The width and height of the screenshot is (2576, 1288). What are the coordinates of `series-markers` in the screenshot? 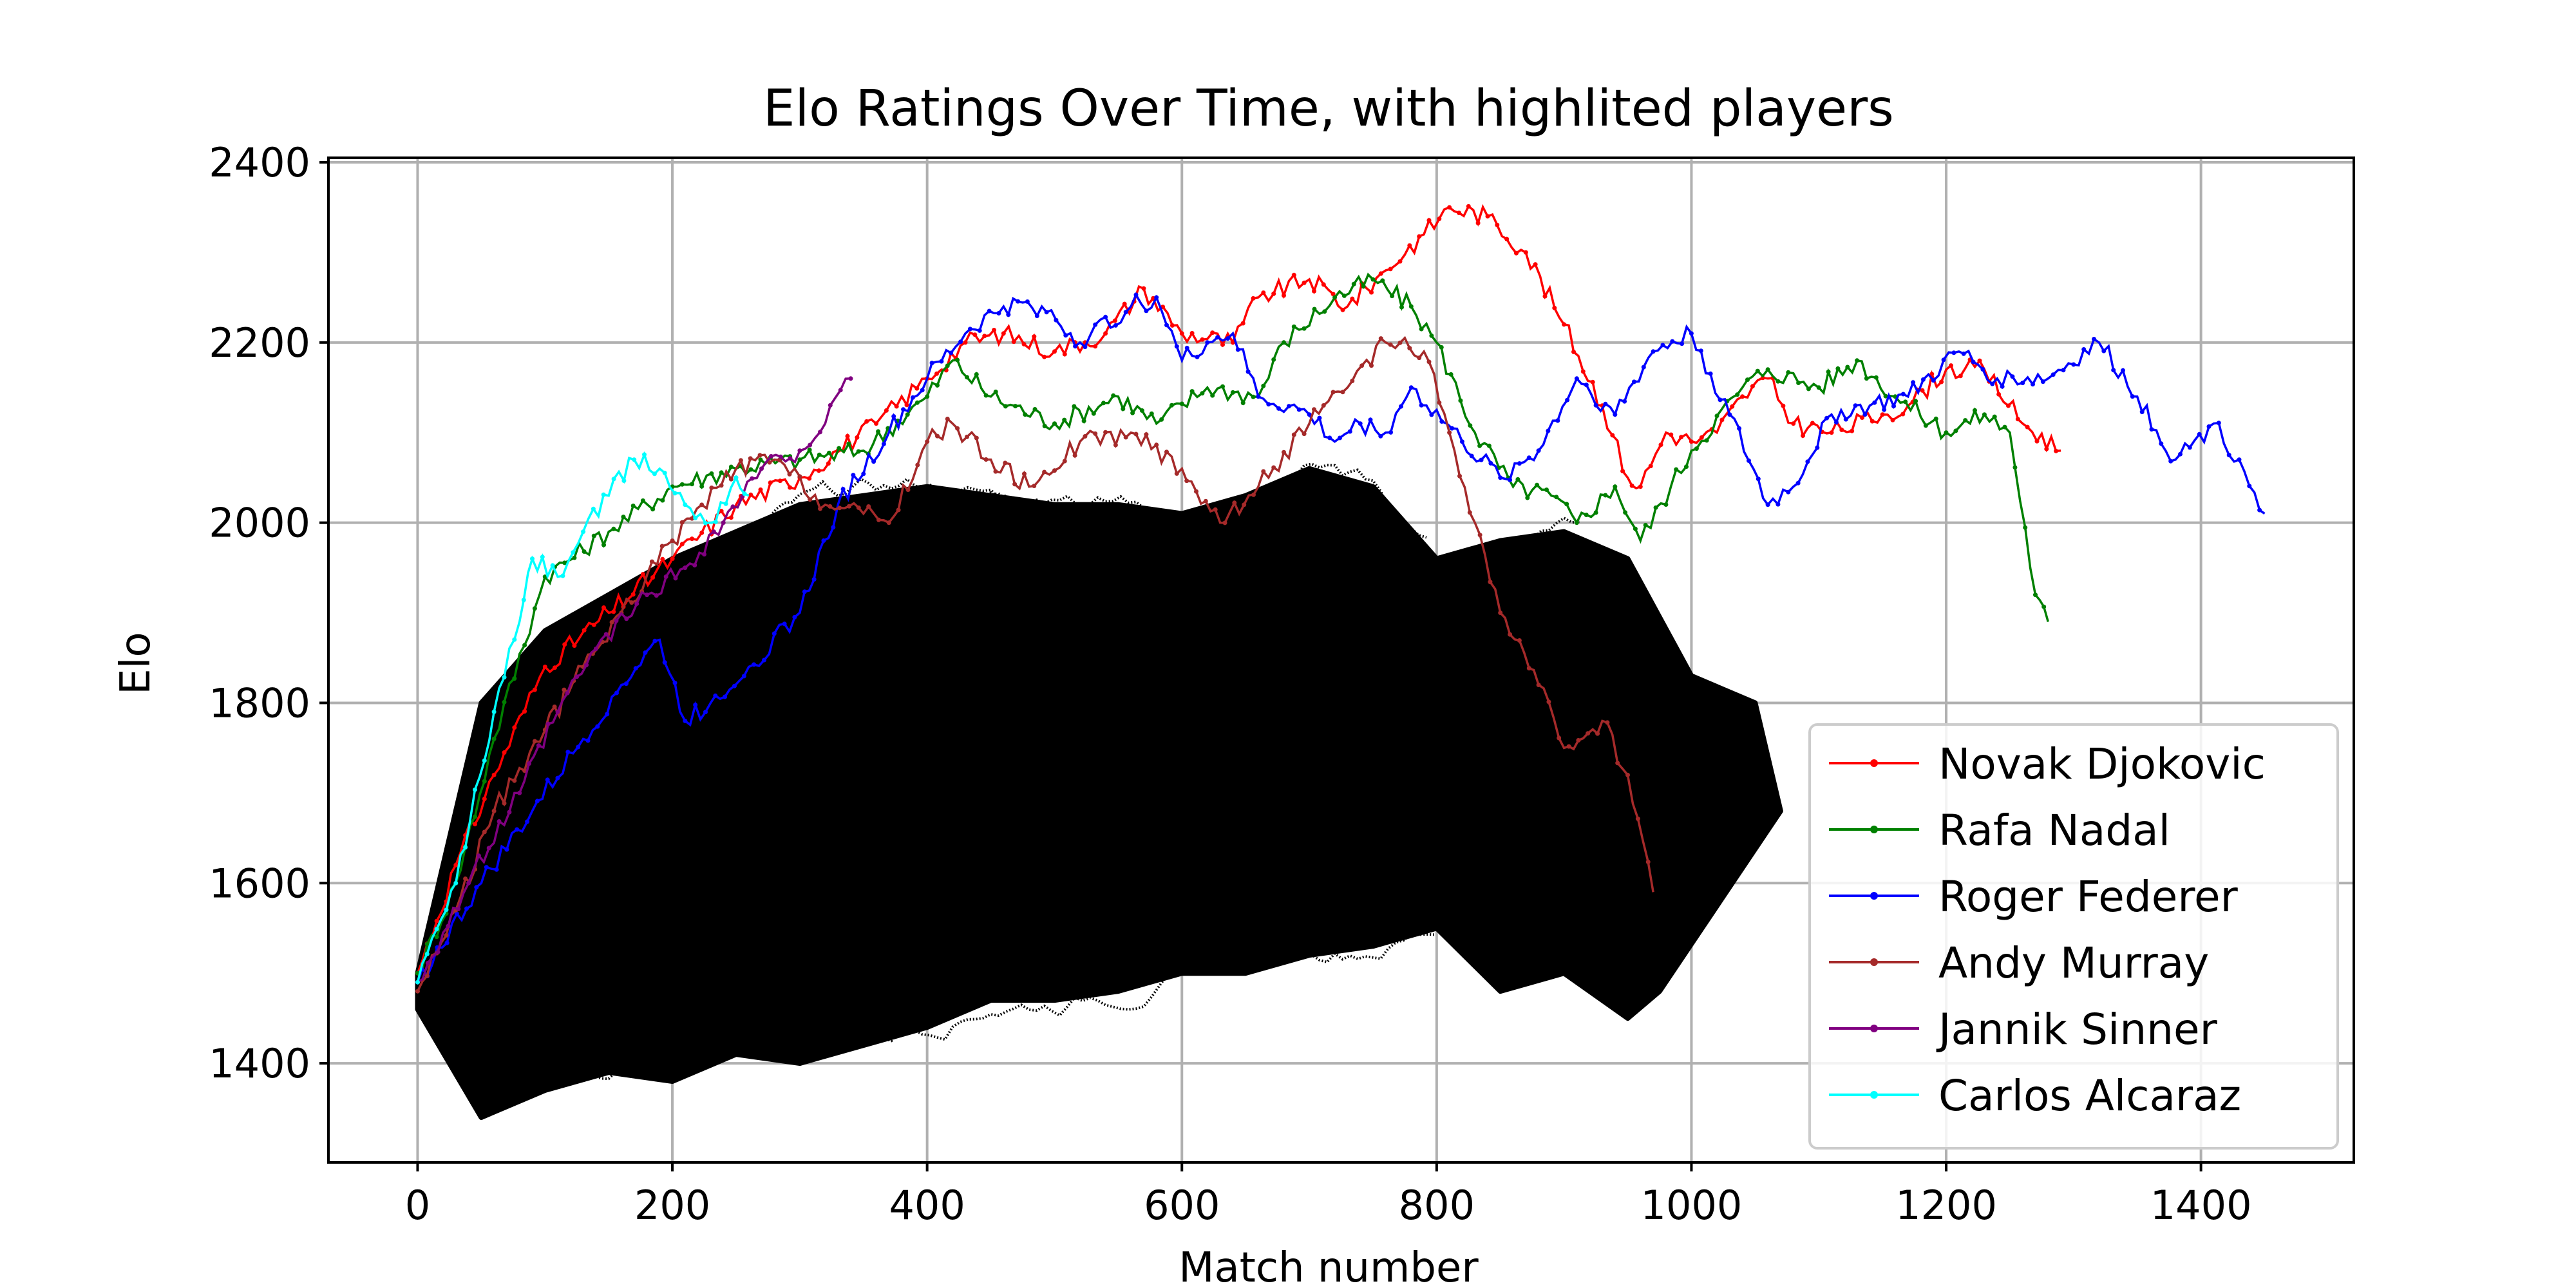 It's located at (581, 718).